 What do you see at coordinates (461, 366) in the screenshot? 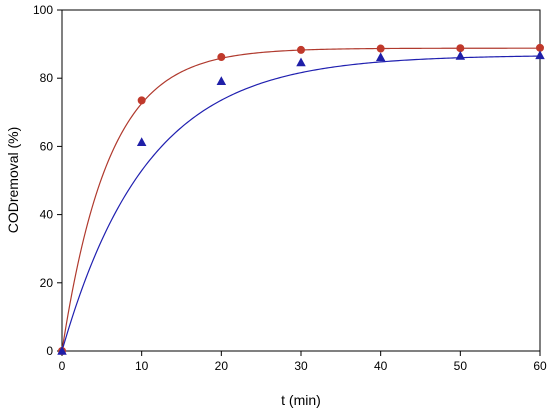
I see `x-tick-label: 50` at bounding box center [461, 366].